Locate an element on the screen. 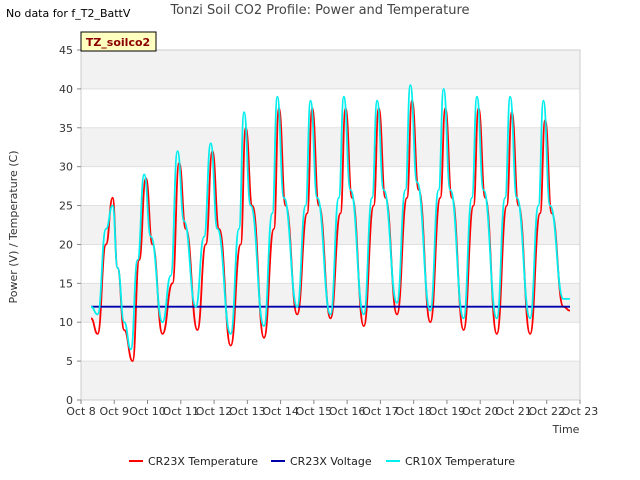 This screenshot has height=480, width=640. y-tick-label: 0 is located at coordinates (69, 400).